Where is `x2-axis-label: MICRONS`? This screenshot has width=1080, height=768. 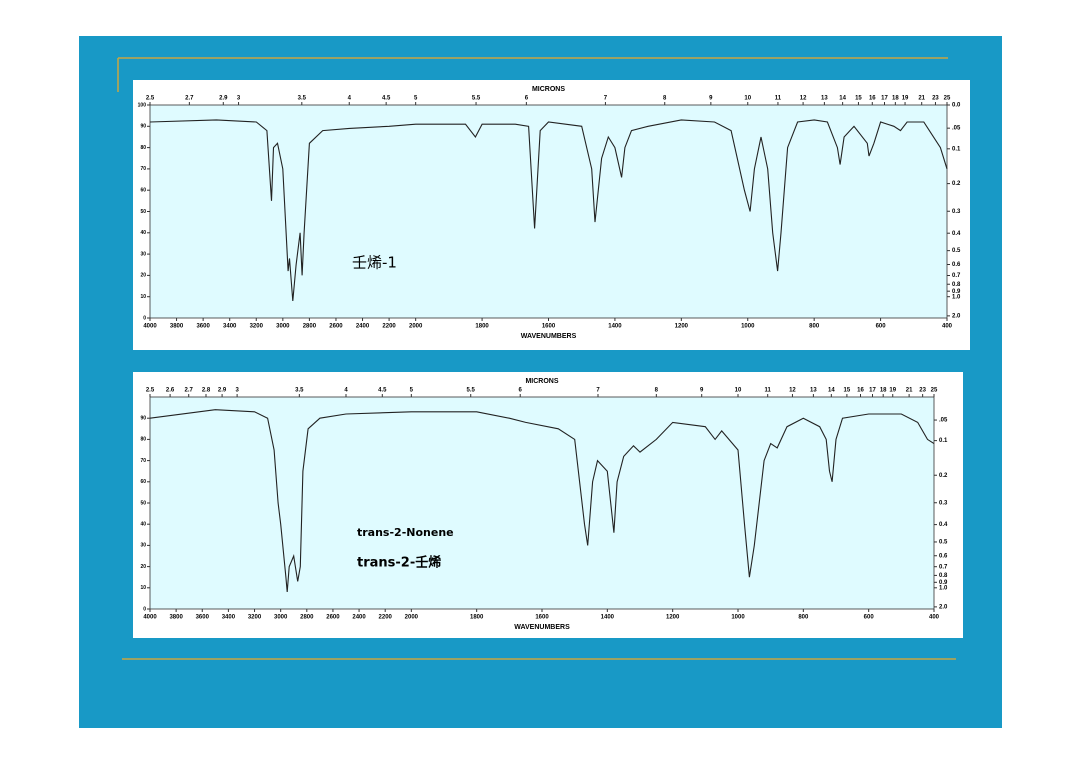 x2-axis-label: MICRONS is located at coordinates (541, 381).